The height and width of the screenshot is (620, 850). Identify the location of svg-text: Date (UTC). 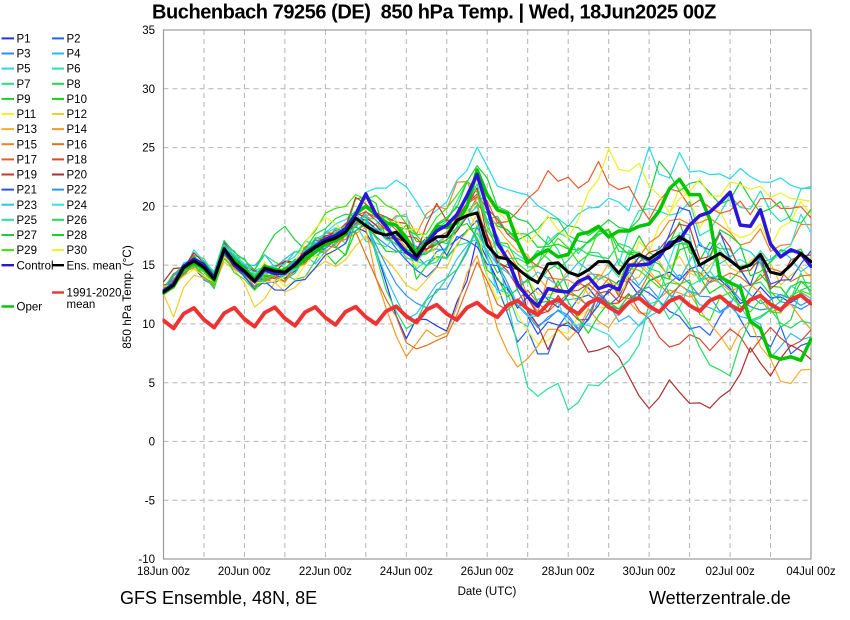
(487, 592).